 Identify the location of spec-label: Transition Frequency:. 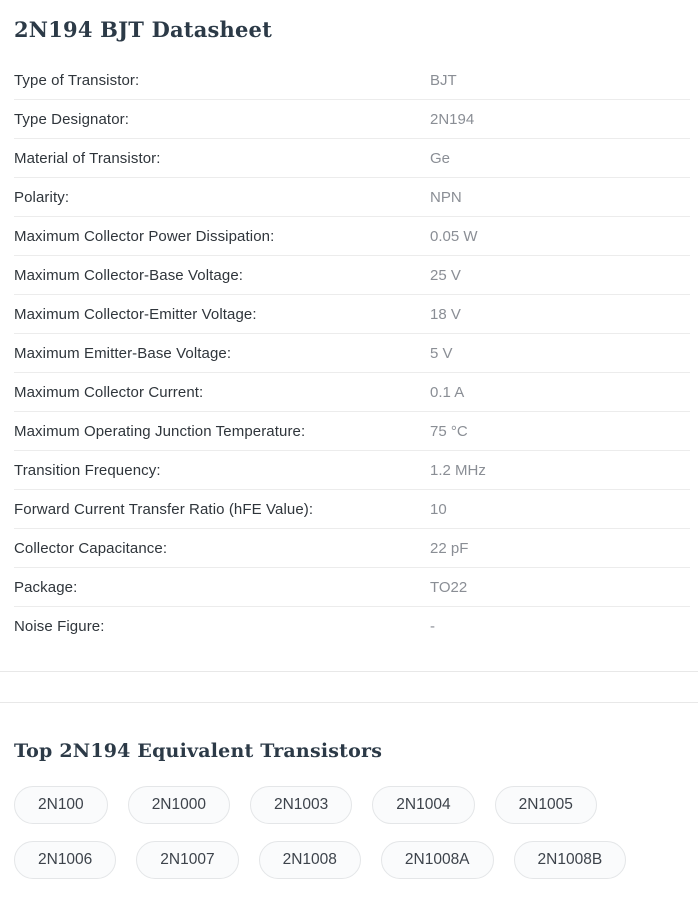
(87, 470).